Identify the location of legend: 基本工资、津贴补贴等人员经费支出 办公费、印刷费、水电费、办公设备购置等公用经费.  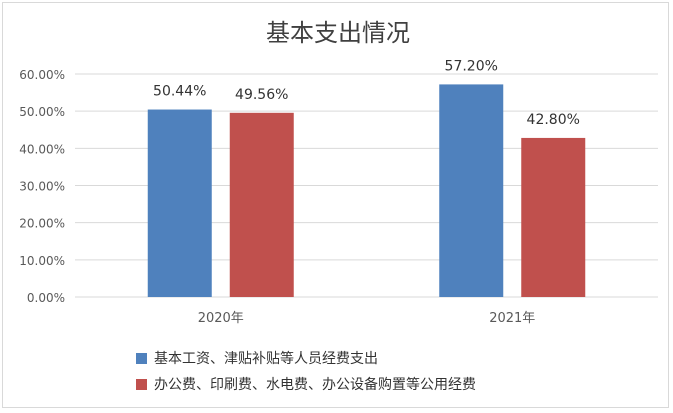
(306, 371).